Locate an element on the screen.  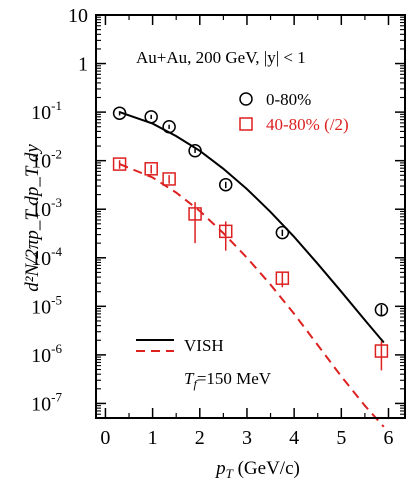
legend-label-40-80: 40-80% (/2) is located at coordinates (307, 124).